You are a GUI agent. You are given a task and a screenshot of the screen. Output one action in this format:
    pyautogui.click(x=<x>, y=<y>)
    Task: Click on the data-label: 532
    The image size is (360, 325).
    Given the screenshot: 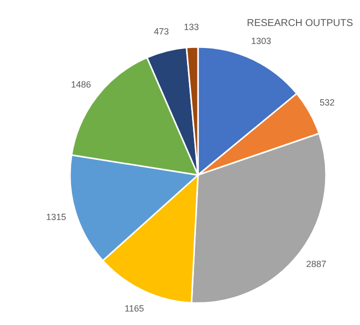 What is the action you would take?
    pyautogui.click(x=327, y=103)
    